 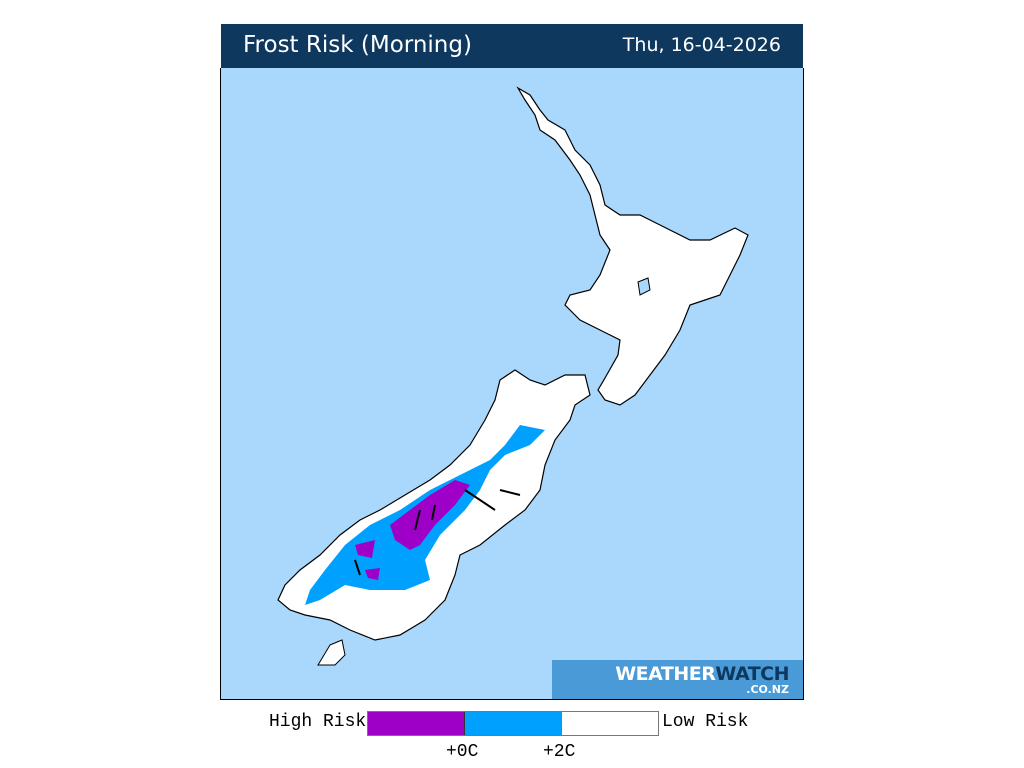 I want to click on map-title: Frost Risk (Morning), so click(x=357, y=45).